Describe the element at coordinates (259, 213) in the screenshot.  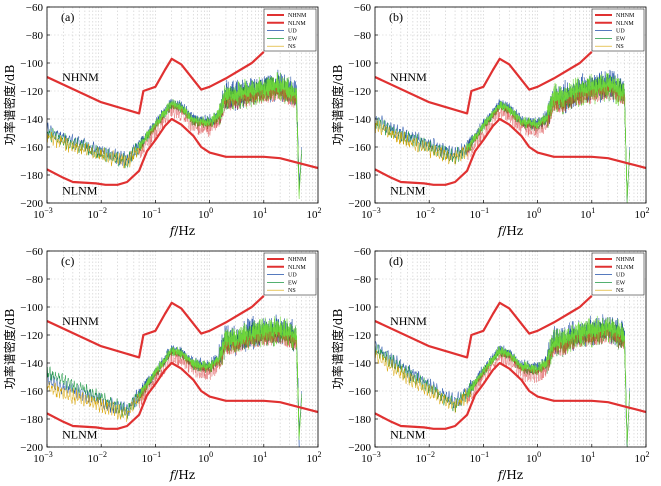
I see `x-tick-label: 10¹` at that location.